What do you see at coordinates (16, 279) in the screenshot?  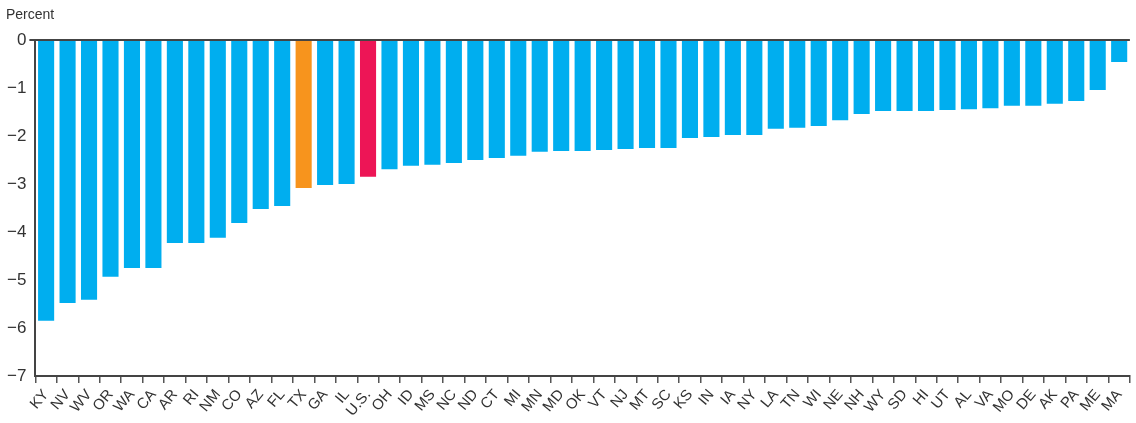 I see `y-tick-label: −5` at bounding box center [16, 279].